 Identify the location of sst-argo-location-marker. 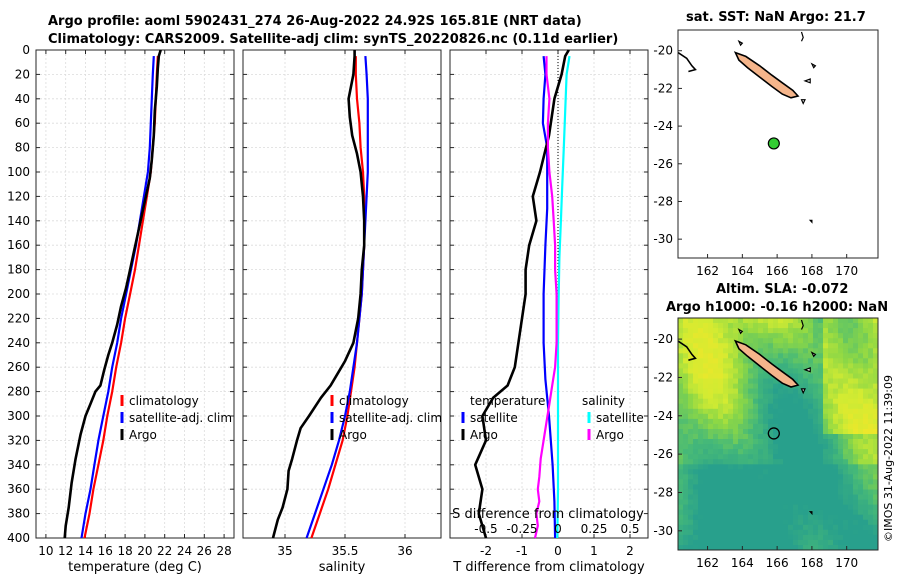
(773, 143).